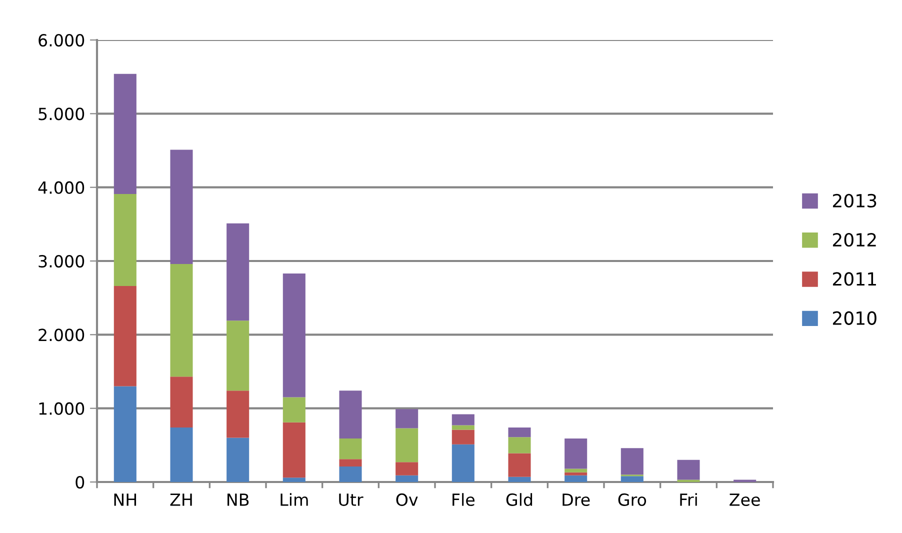 This screenshot has width=902, height=533. What do you see at coordinates (125, 500) in the screenshot?
I see `x-tick-label: NH` at bounding box center [125, 500].